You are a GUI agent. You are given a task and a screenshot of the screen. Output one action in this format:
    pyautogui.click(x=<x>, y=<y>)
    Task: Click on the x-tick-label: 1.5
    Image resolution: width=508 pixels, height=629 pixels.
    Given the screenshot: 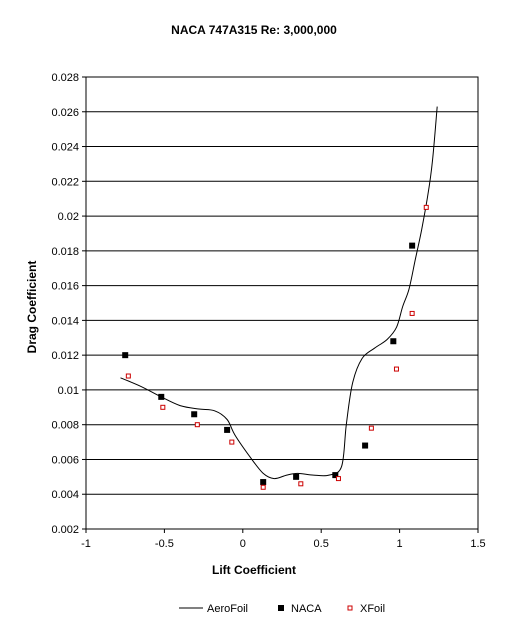 What is the action you would take?
    pyautogui.click(x=477, y=544)
    